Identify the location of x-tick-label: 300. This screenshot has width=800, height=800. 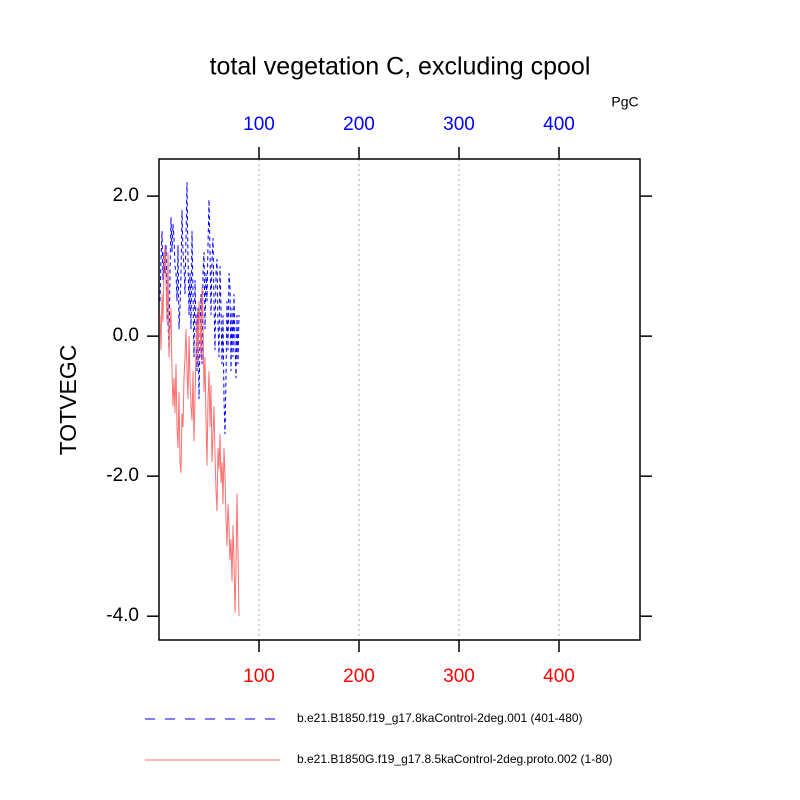
(459, 676).